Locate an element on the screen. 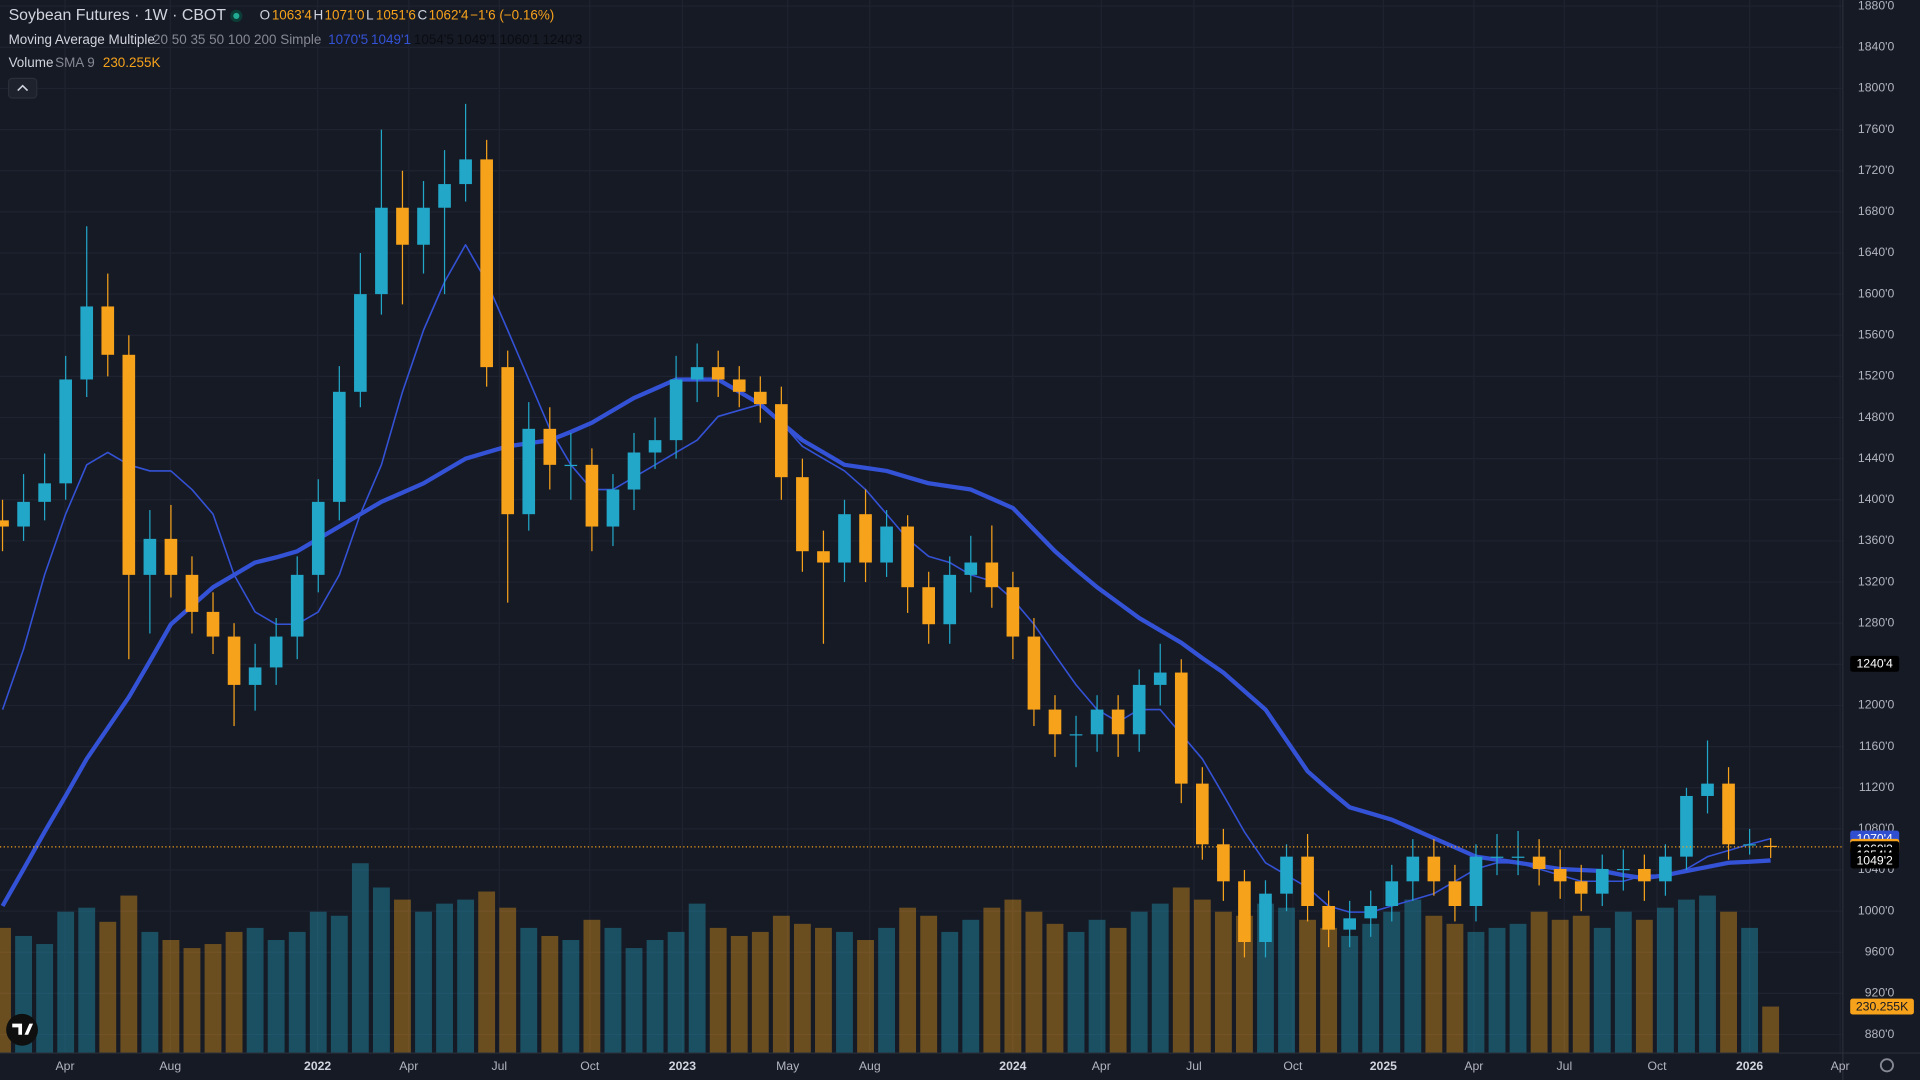  collapse-button is located at coordinates (22, 88).